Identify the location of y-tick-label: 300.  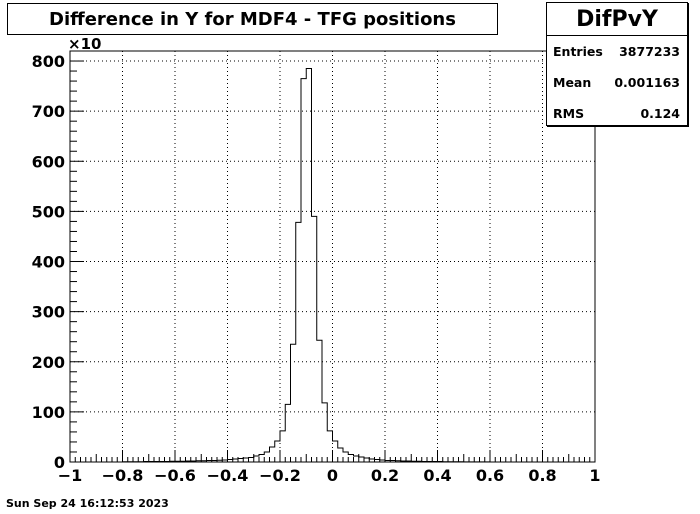
(48, 312).